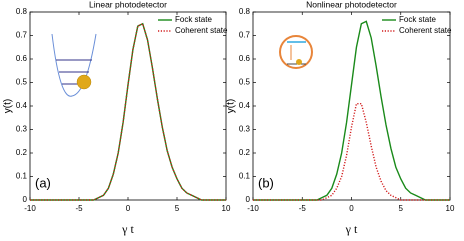 The width and height of the screenshot is (464, 241). Describe the element at coordinates (351, 4) in the screenshot. I see `chart-title: Nonlinear photodetector` at that location.